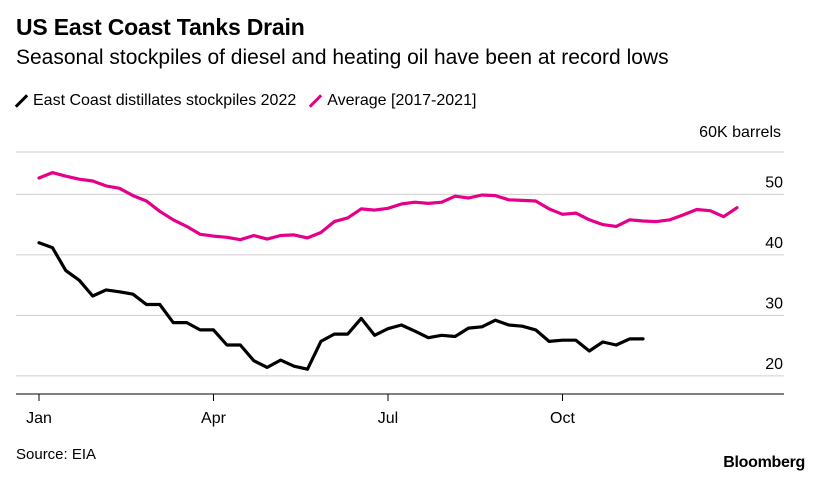  What do you see at coordinates (402, 100) in the screenshot?
I see `legend-label-average: Average [2017-2021]` at bounding box center [402, 100].